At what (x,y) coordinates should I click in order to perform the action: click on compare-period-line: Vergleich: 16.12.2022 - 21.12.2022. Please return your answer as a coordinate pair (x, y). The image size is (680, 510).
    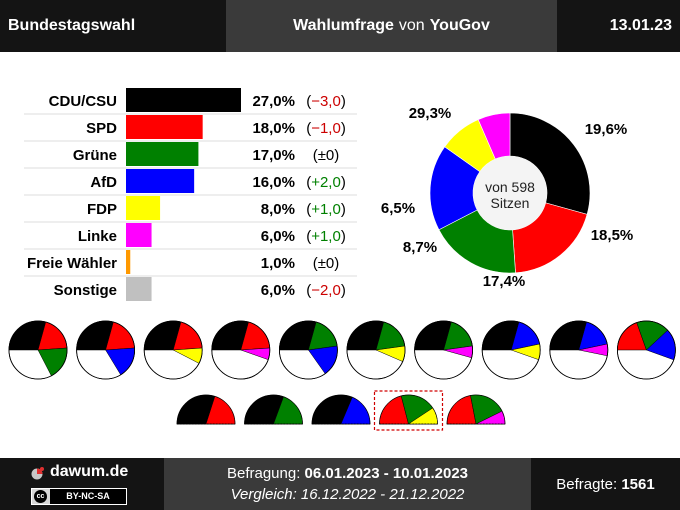
    Looking at the image, I should click on (347, 494).